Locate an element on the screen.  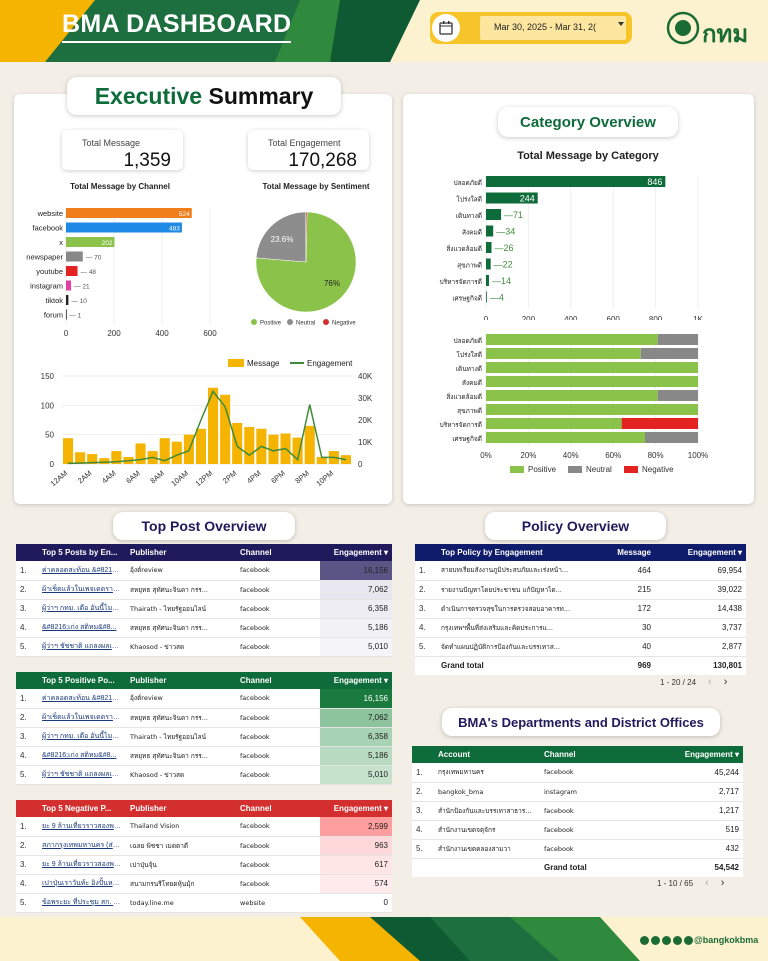
date-range-picker: Mar 30, 2025 - Mar 31, 2( is located at coordinates (531, 28).